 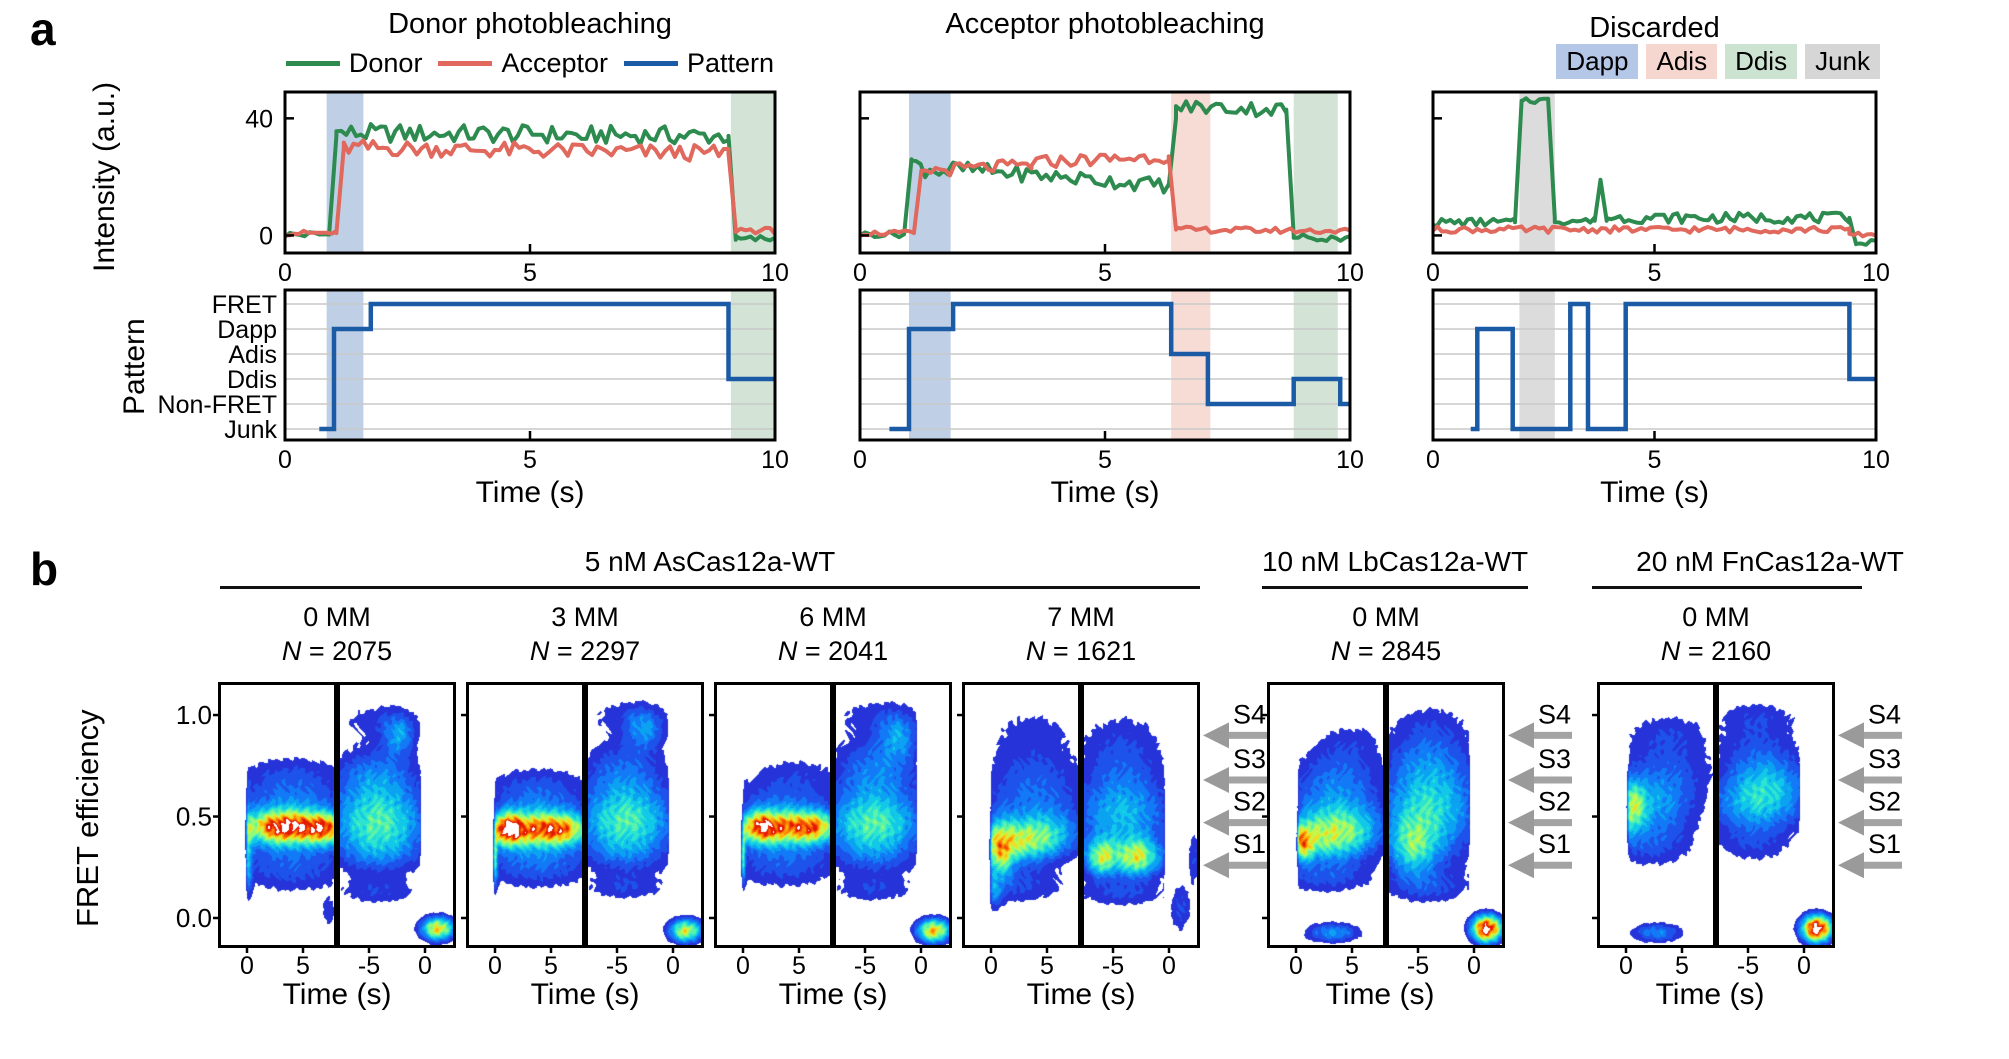 What do you see at coordinates (1716, 617) in the screenshot?
I see `condition-mm-6: 0 MM` at bounding box center [1716, 617].